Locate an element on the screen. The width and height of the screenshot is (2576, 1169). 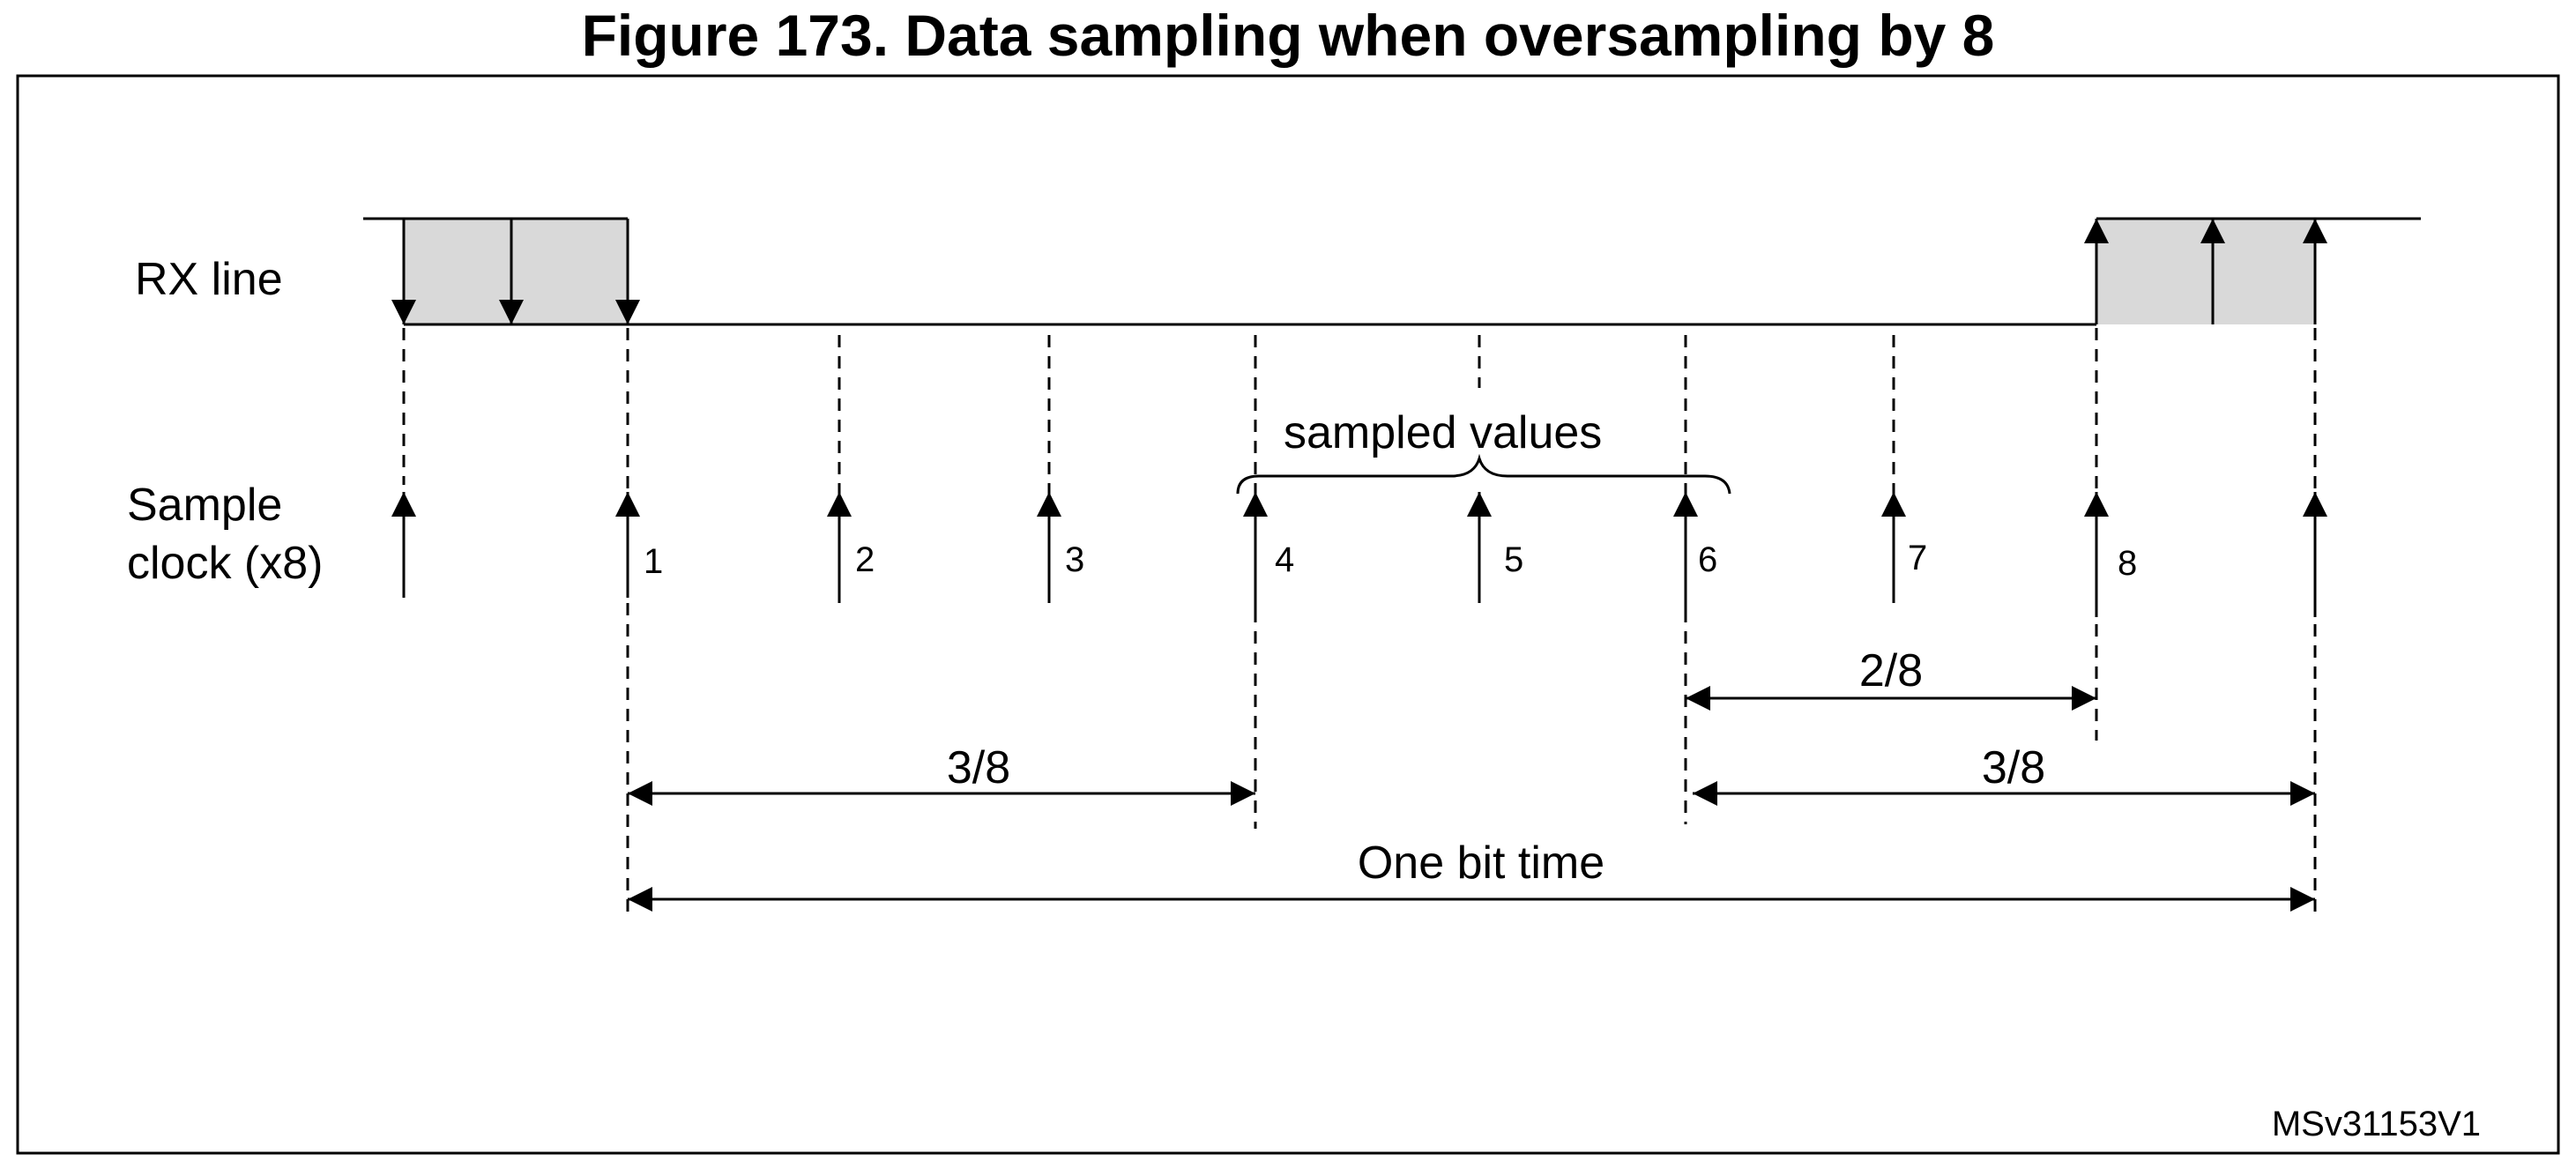
sample-number-labels: 1 2 3 4 5 6 7 8 is located at coordinates (1390, 561).